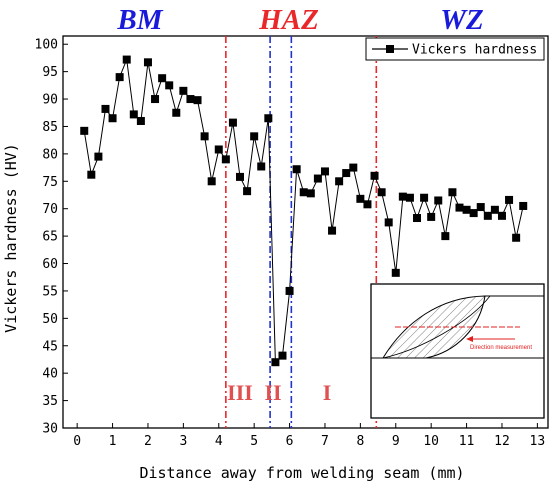  Describe the element at coordinates (254, 441) in the screenshot. I see `x-tick-label: 5` at that location.